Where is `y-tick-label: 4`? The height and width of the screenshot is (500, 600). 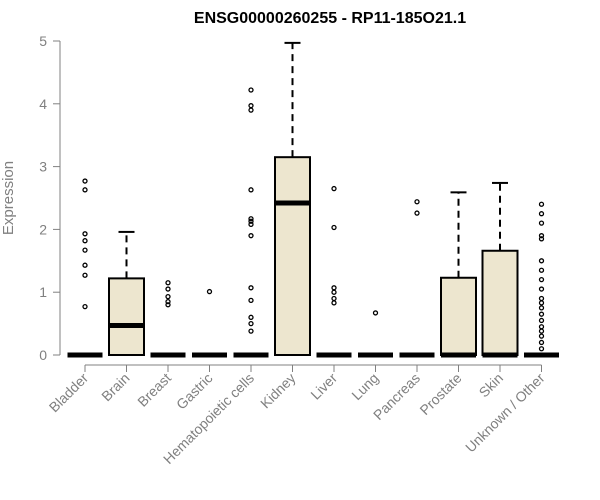
y-tick-label: 4 is located at coordinates (43, 104).